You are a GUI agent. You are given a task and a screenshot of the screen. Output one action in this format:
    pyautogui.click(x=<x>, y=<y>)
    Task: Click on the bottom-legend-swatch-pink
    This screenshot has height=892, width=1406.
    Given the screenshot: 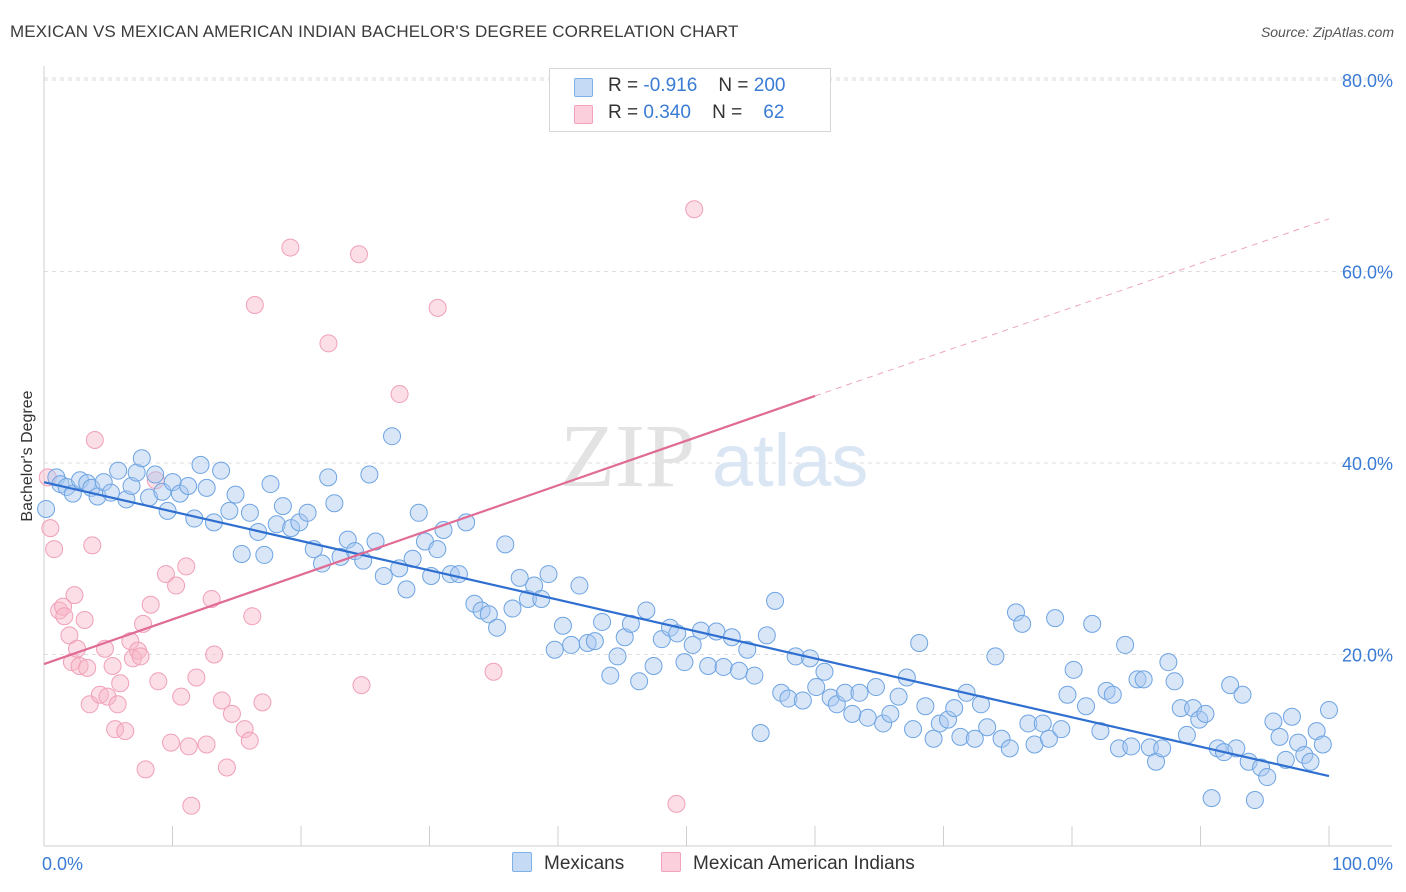 What is the action you would take?
    pyautogui.click(x=671, y=862)
    